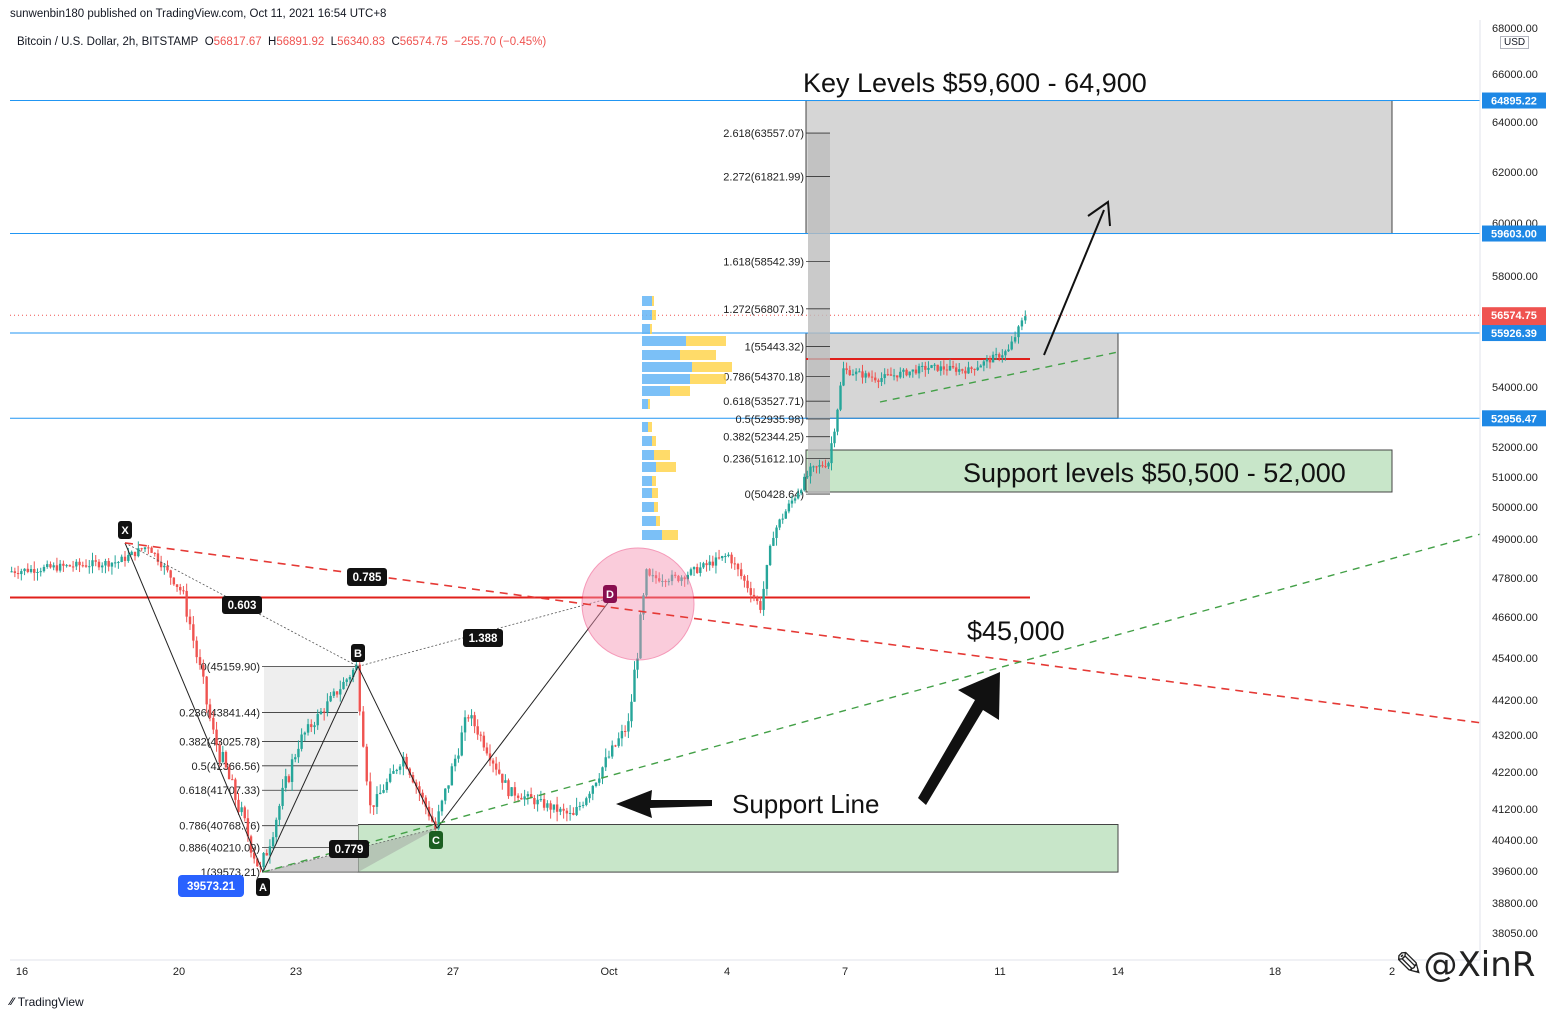 Image resolution: width=1562 pixels, height=1021 pixels. What do you see at coordinates (50, 1002) in the screenshot?
I see `brand-name: TradingView` at bounding box center [50, 1002].